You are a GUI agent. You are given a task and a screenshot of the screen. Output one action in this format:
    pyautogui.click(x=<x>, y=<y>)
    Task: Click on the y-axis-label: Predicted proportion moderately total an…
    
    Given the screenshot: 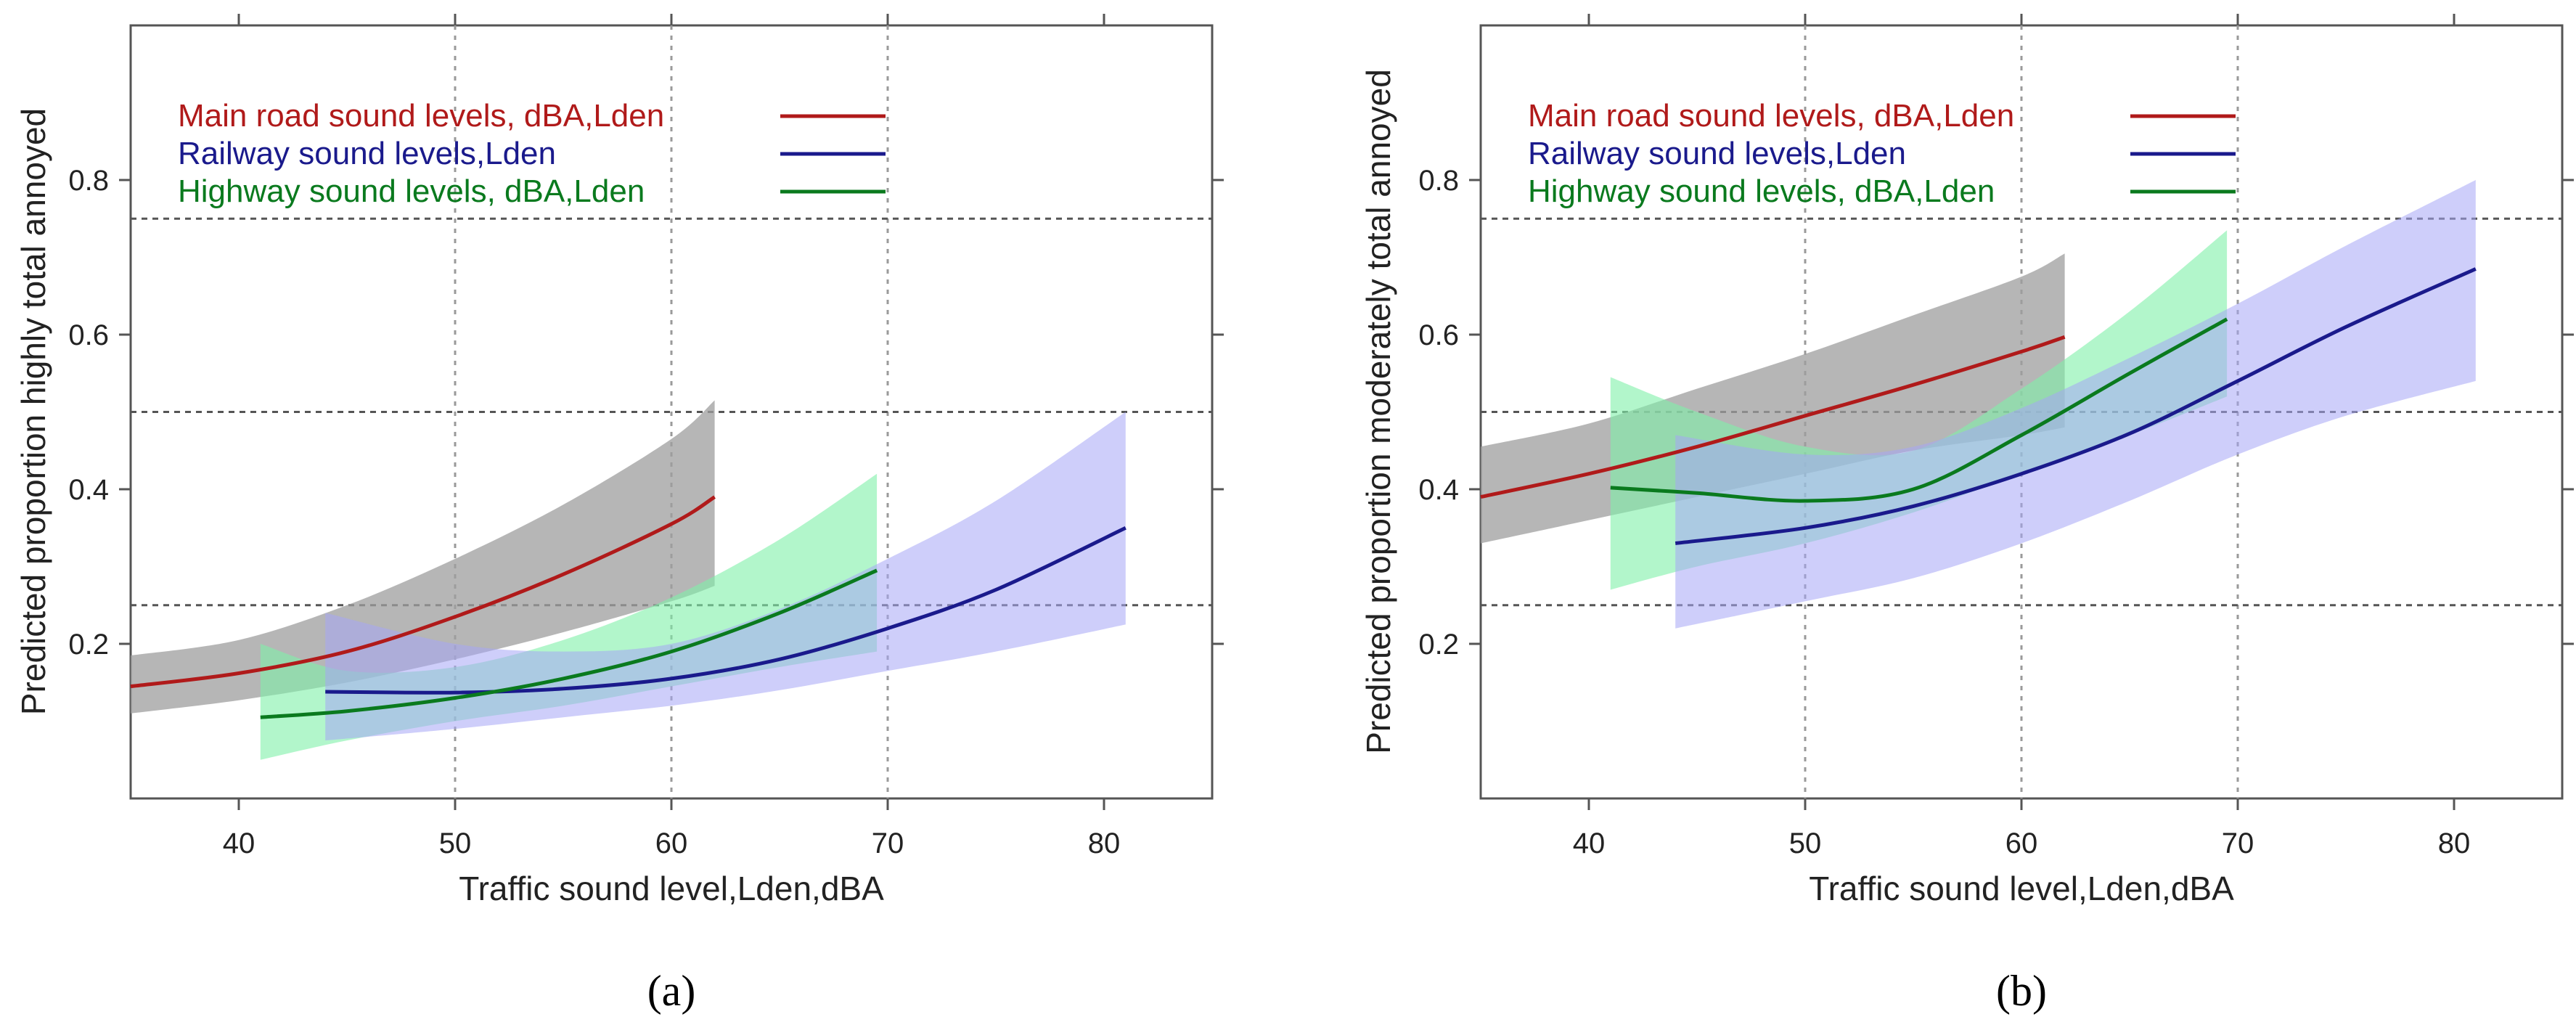 What is the action you would take?
    pyautogui.click(x=1378, y=411)
    